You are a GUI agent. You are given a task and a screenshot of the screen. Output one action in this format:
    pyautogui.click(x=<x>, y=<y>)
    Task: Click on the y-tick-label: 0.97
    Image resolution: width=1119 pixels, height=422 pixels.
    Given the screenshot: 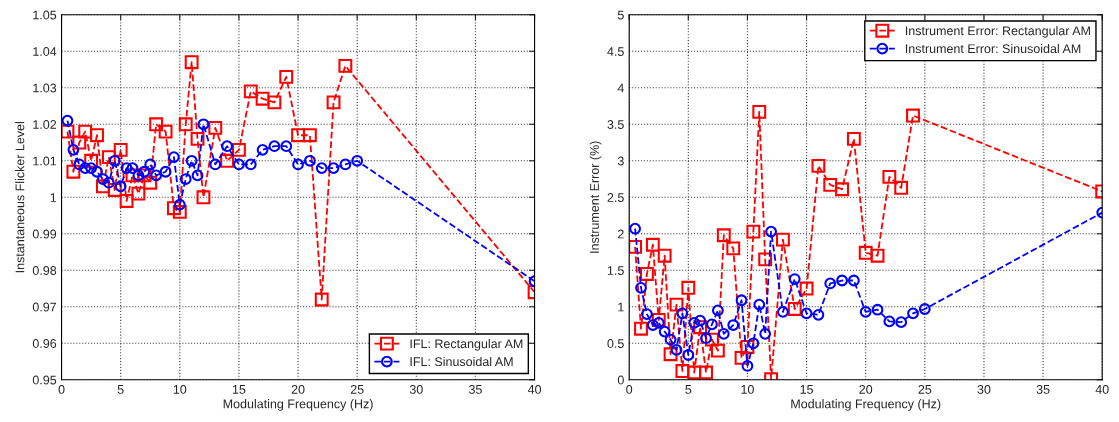 What is the action you would take?
    pyautogui.click(x=44, y=307)
    